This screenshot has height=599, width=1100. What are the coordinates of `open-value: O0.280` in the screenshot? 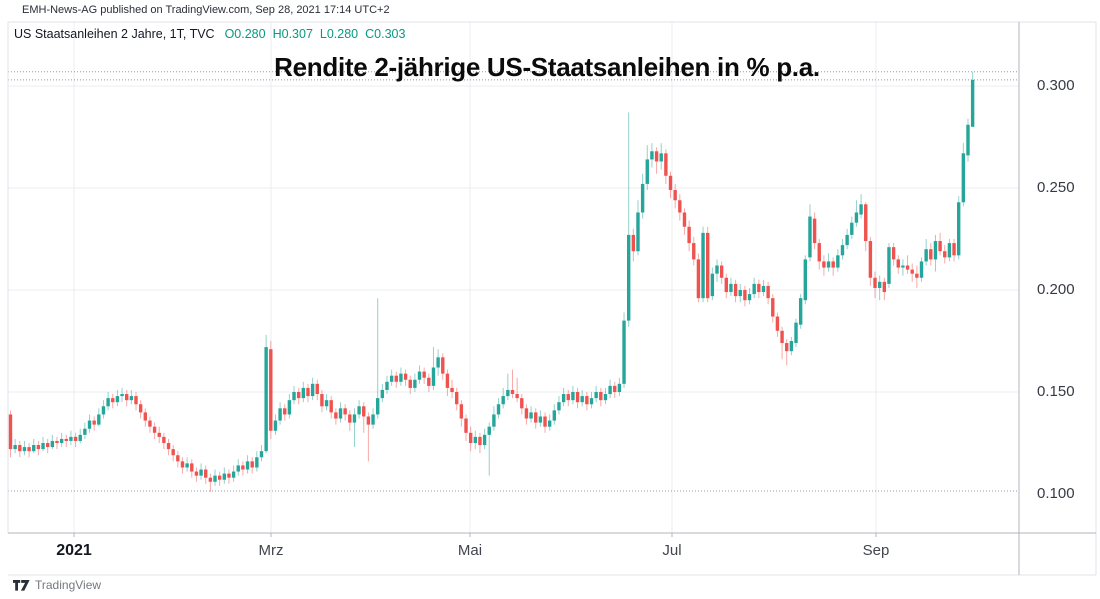 It's located at (245, 34).